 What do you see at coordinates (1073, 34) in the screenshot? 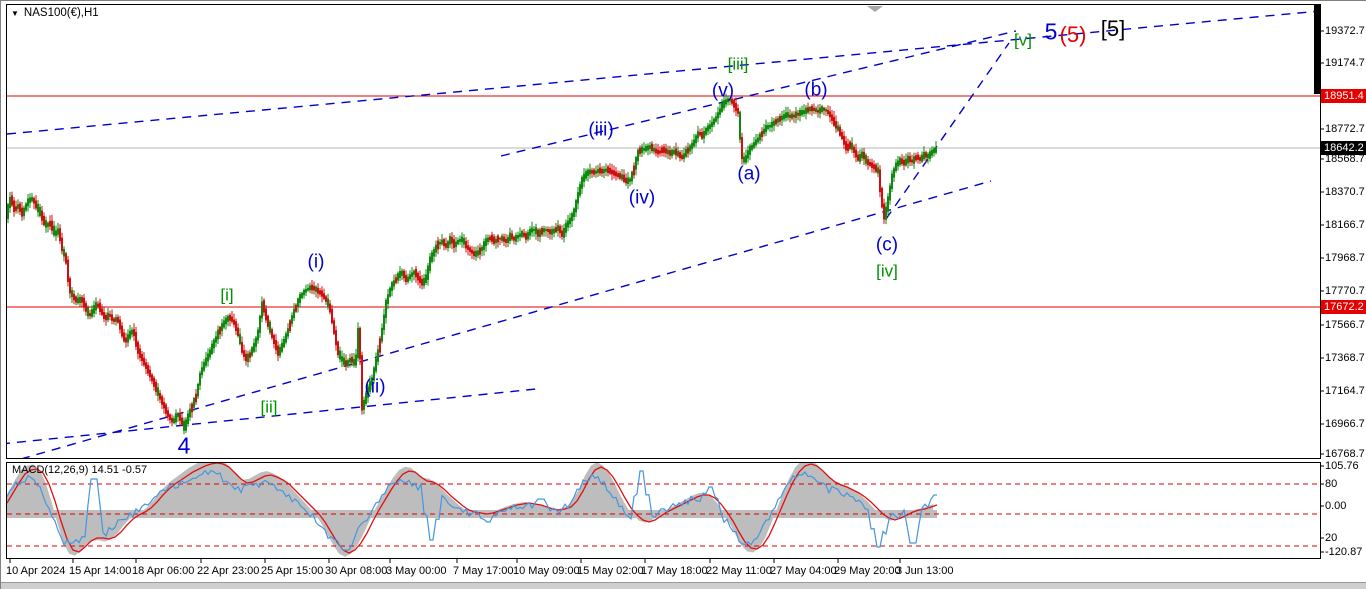
I see `wave-label-5: (5)` at bounding box center [1073, 34].